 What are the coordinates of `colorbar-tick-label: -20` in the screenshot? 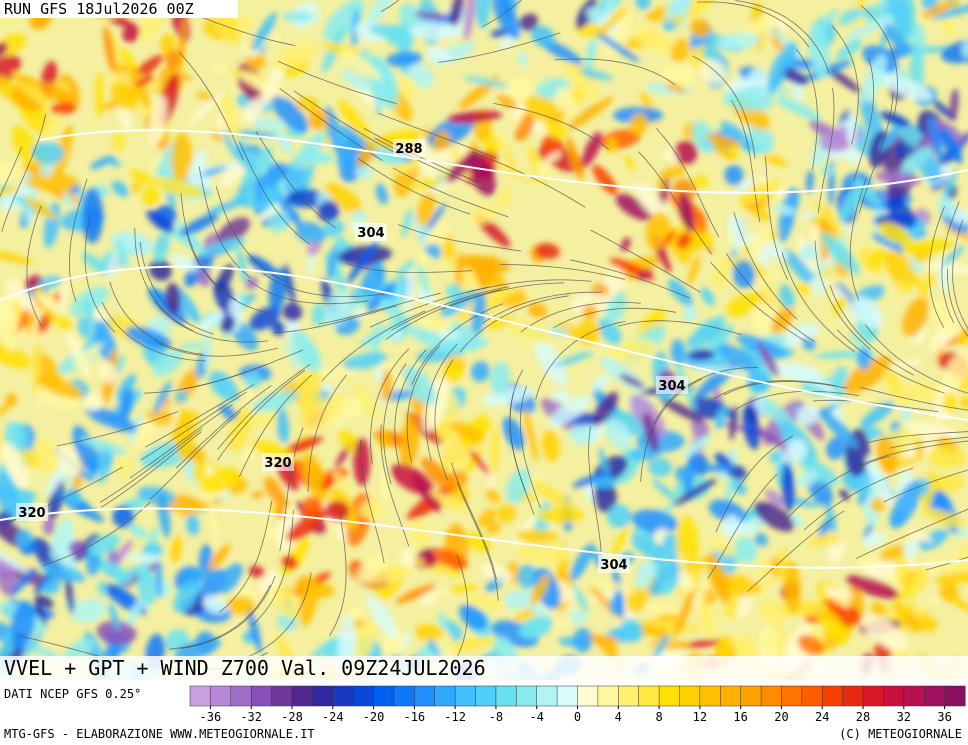 It's located at (374, 717).